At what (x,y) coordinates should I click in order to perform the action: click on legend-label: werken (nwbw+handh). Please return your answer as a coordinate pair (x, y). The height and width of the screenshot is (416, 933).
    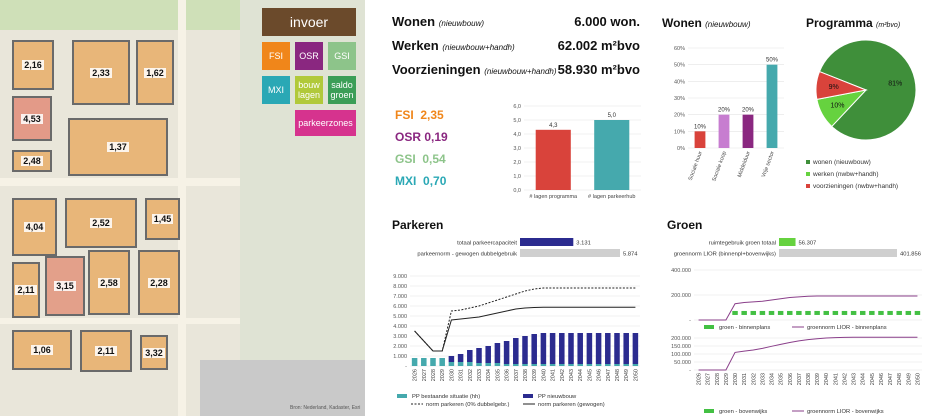
    Looking at the image, I should click on (845, 174).